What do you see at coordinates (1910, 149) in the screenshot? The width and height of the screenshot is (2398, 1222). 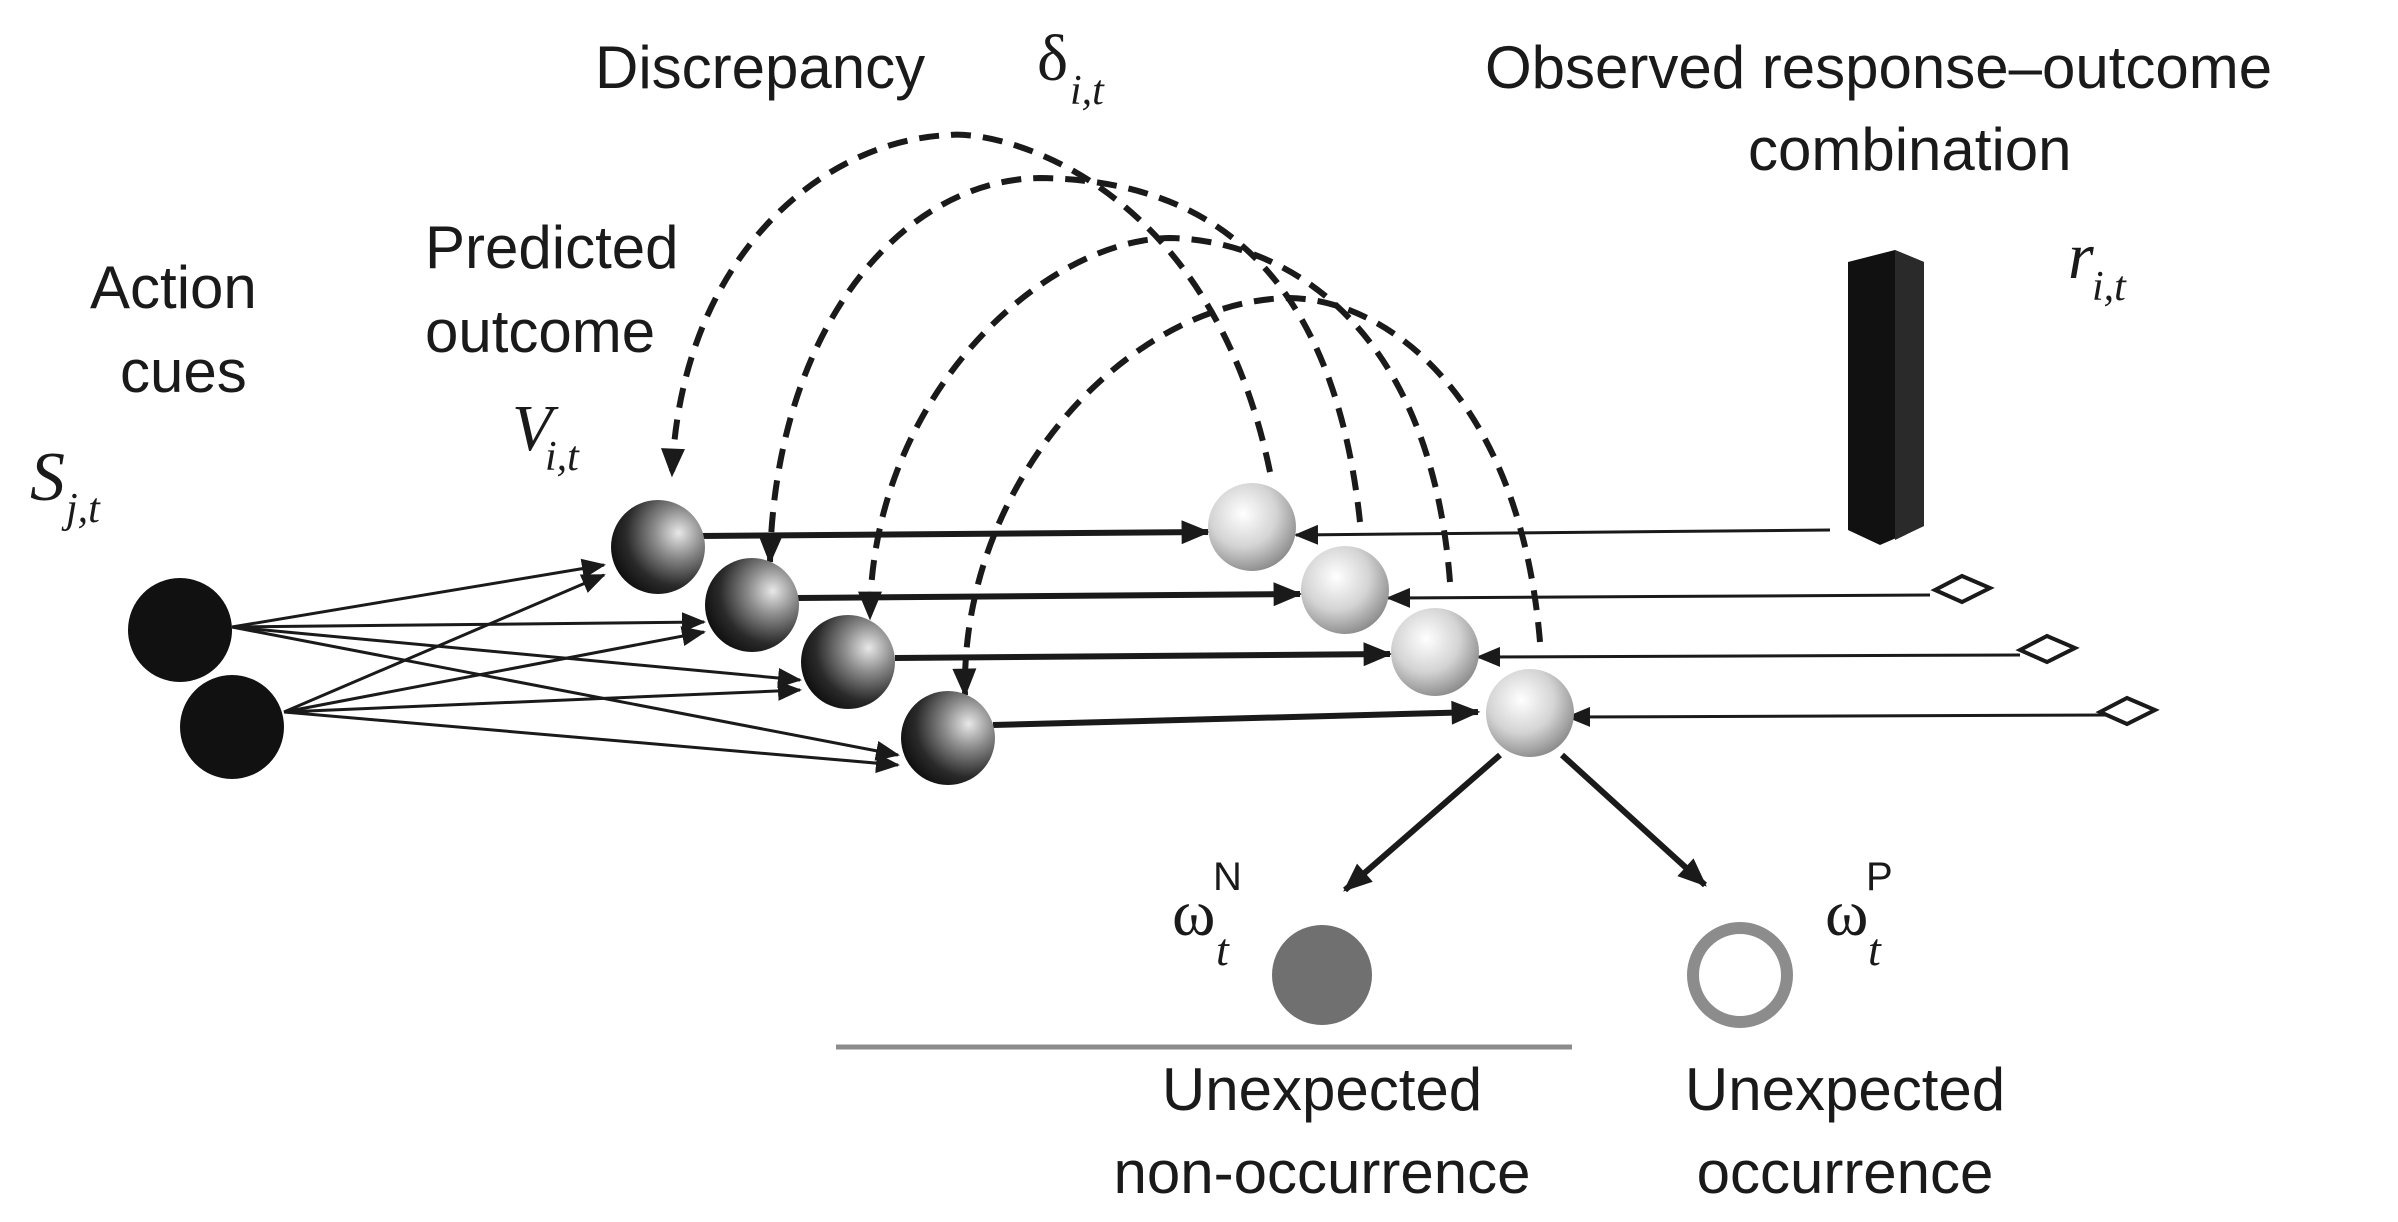 I see `observed-line-2: combination` at bounding box center [1910, 149].